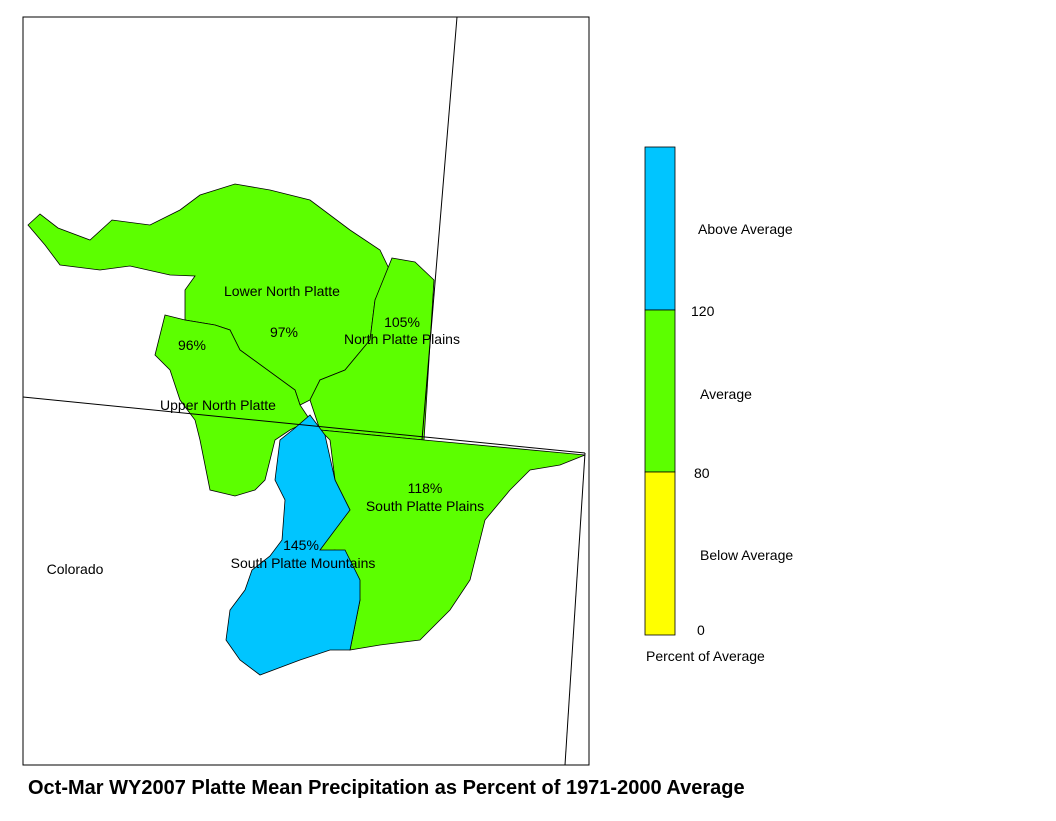 The image size is (1056, 821). I want to click on region-name: North Platte Plains, so click(402, 339).